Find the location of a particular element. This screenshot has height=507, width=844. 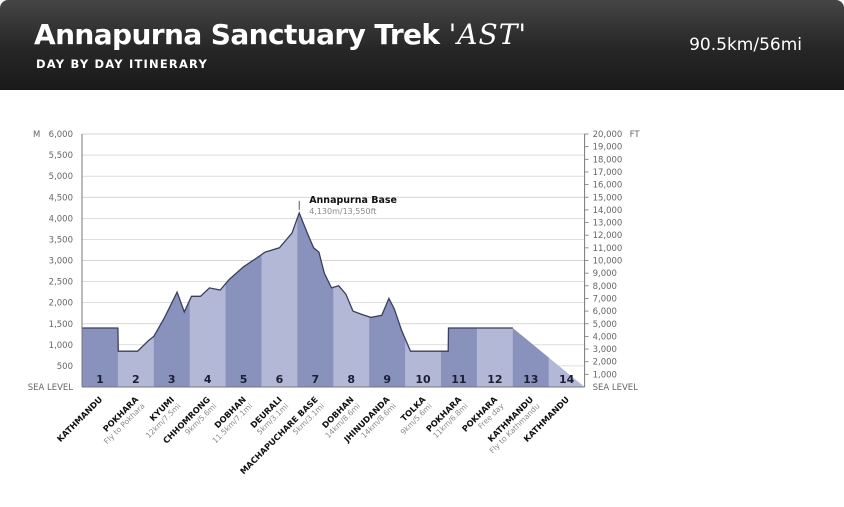

left-tick-label: 2,000 is located at coordinates (61, 304).